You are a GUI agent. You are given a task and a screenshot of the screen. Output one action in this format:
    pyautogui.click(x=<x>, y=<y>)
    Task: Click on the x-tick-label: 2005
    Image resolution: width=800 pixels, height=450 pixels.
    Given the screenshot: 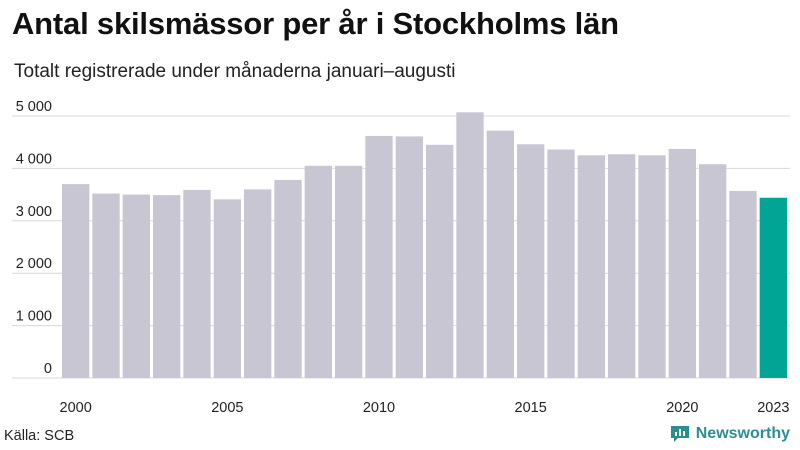 What is the action you would take?
    pyautogui.click(x=227, y=408)
    